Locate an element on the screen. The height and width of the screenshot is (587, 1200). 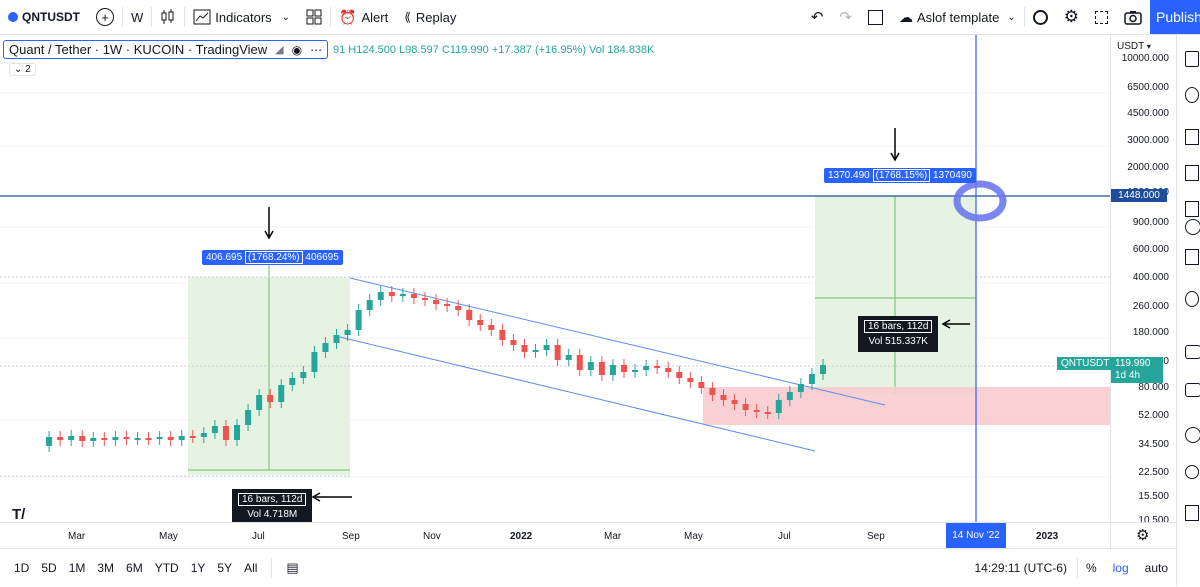
search-button is located at coordinates (1040, 17).